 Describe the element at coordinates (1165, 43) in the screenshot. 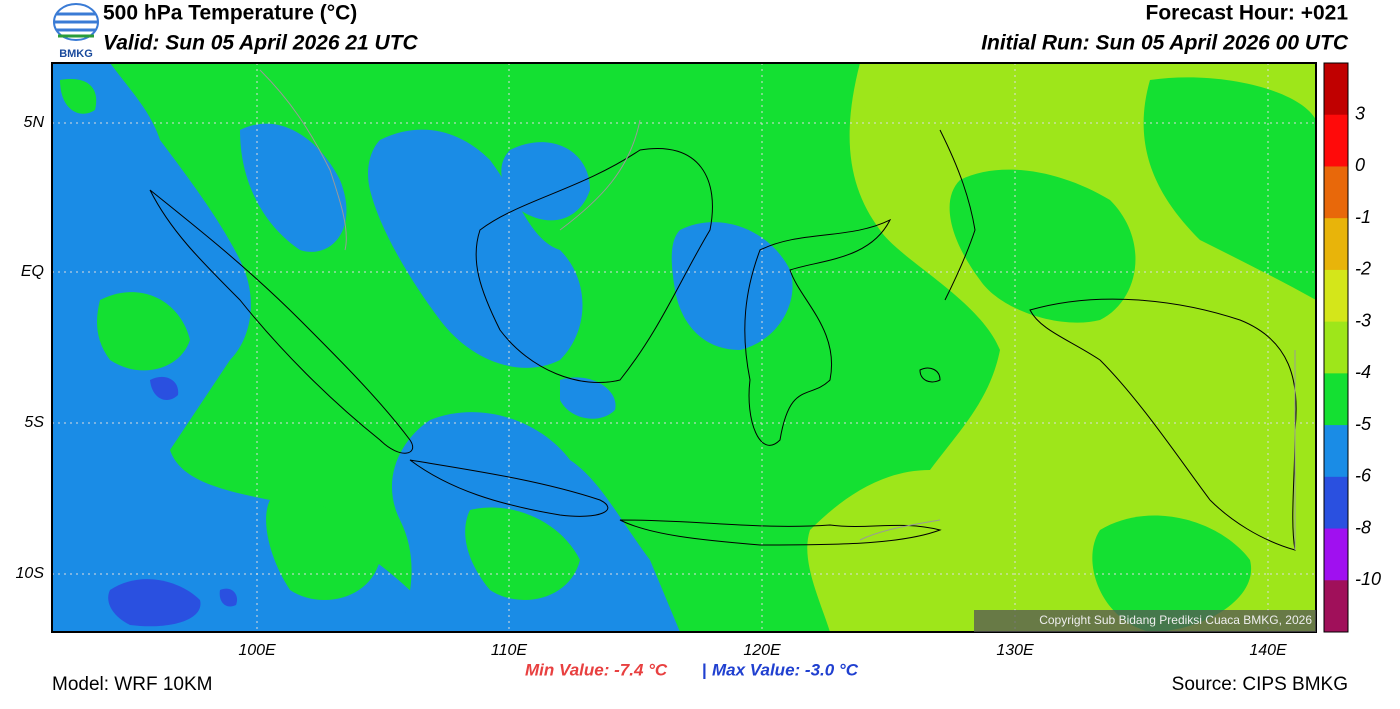

I see `initial-run: Initial Run: Sun 05 April 2026 00 UTC` at that location.